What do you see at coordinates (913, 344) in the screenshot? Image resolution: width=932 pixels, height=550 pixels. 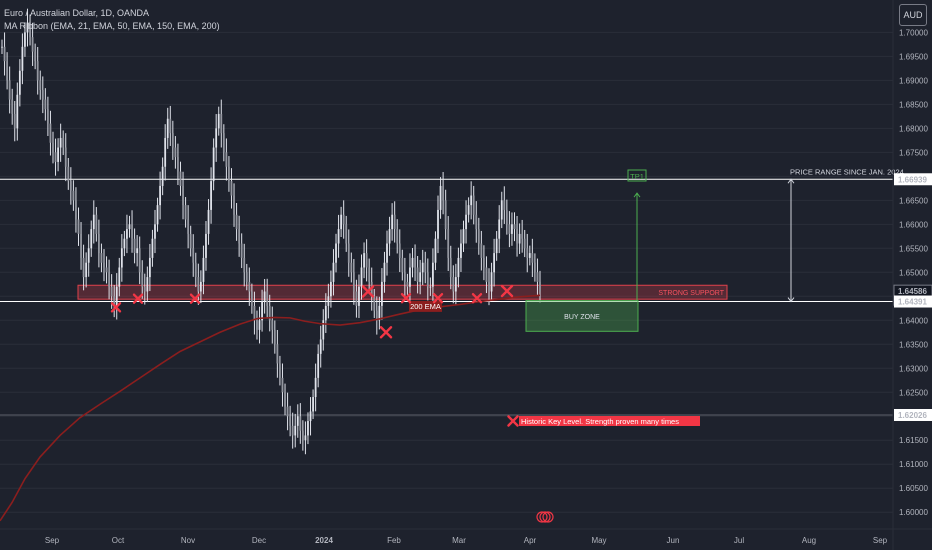 I see `y-tick-label: 1.63500` at bounding box center [913, 344].